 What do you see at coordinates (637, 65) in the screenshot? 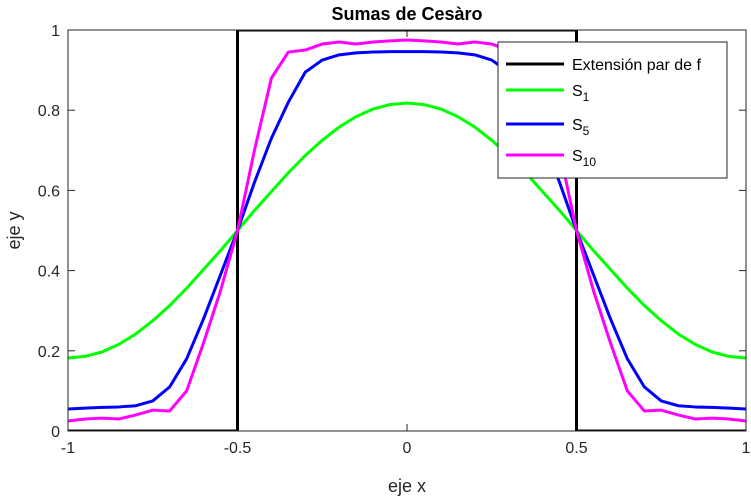
I see `legend-label: Extensión par de f` at bounding box center [637, 65].